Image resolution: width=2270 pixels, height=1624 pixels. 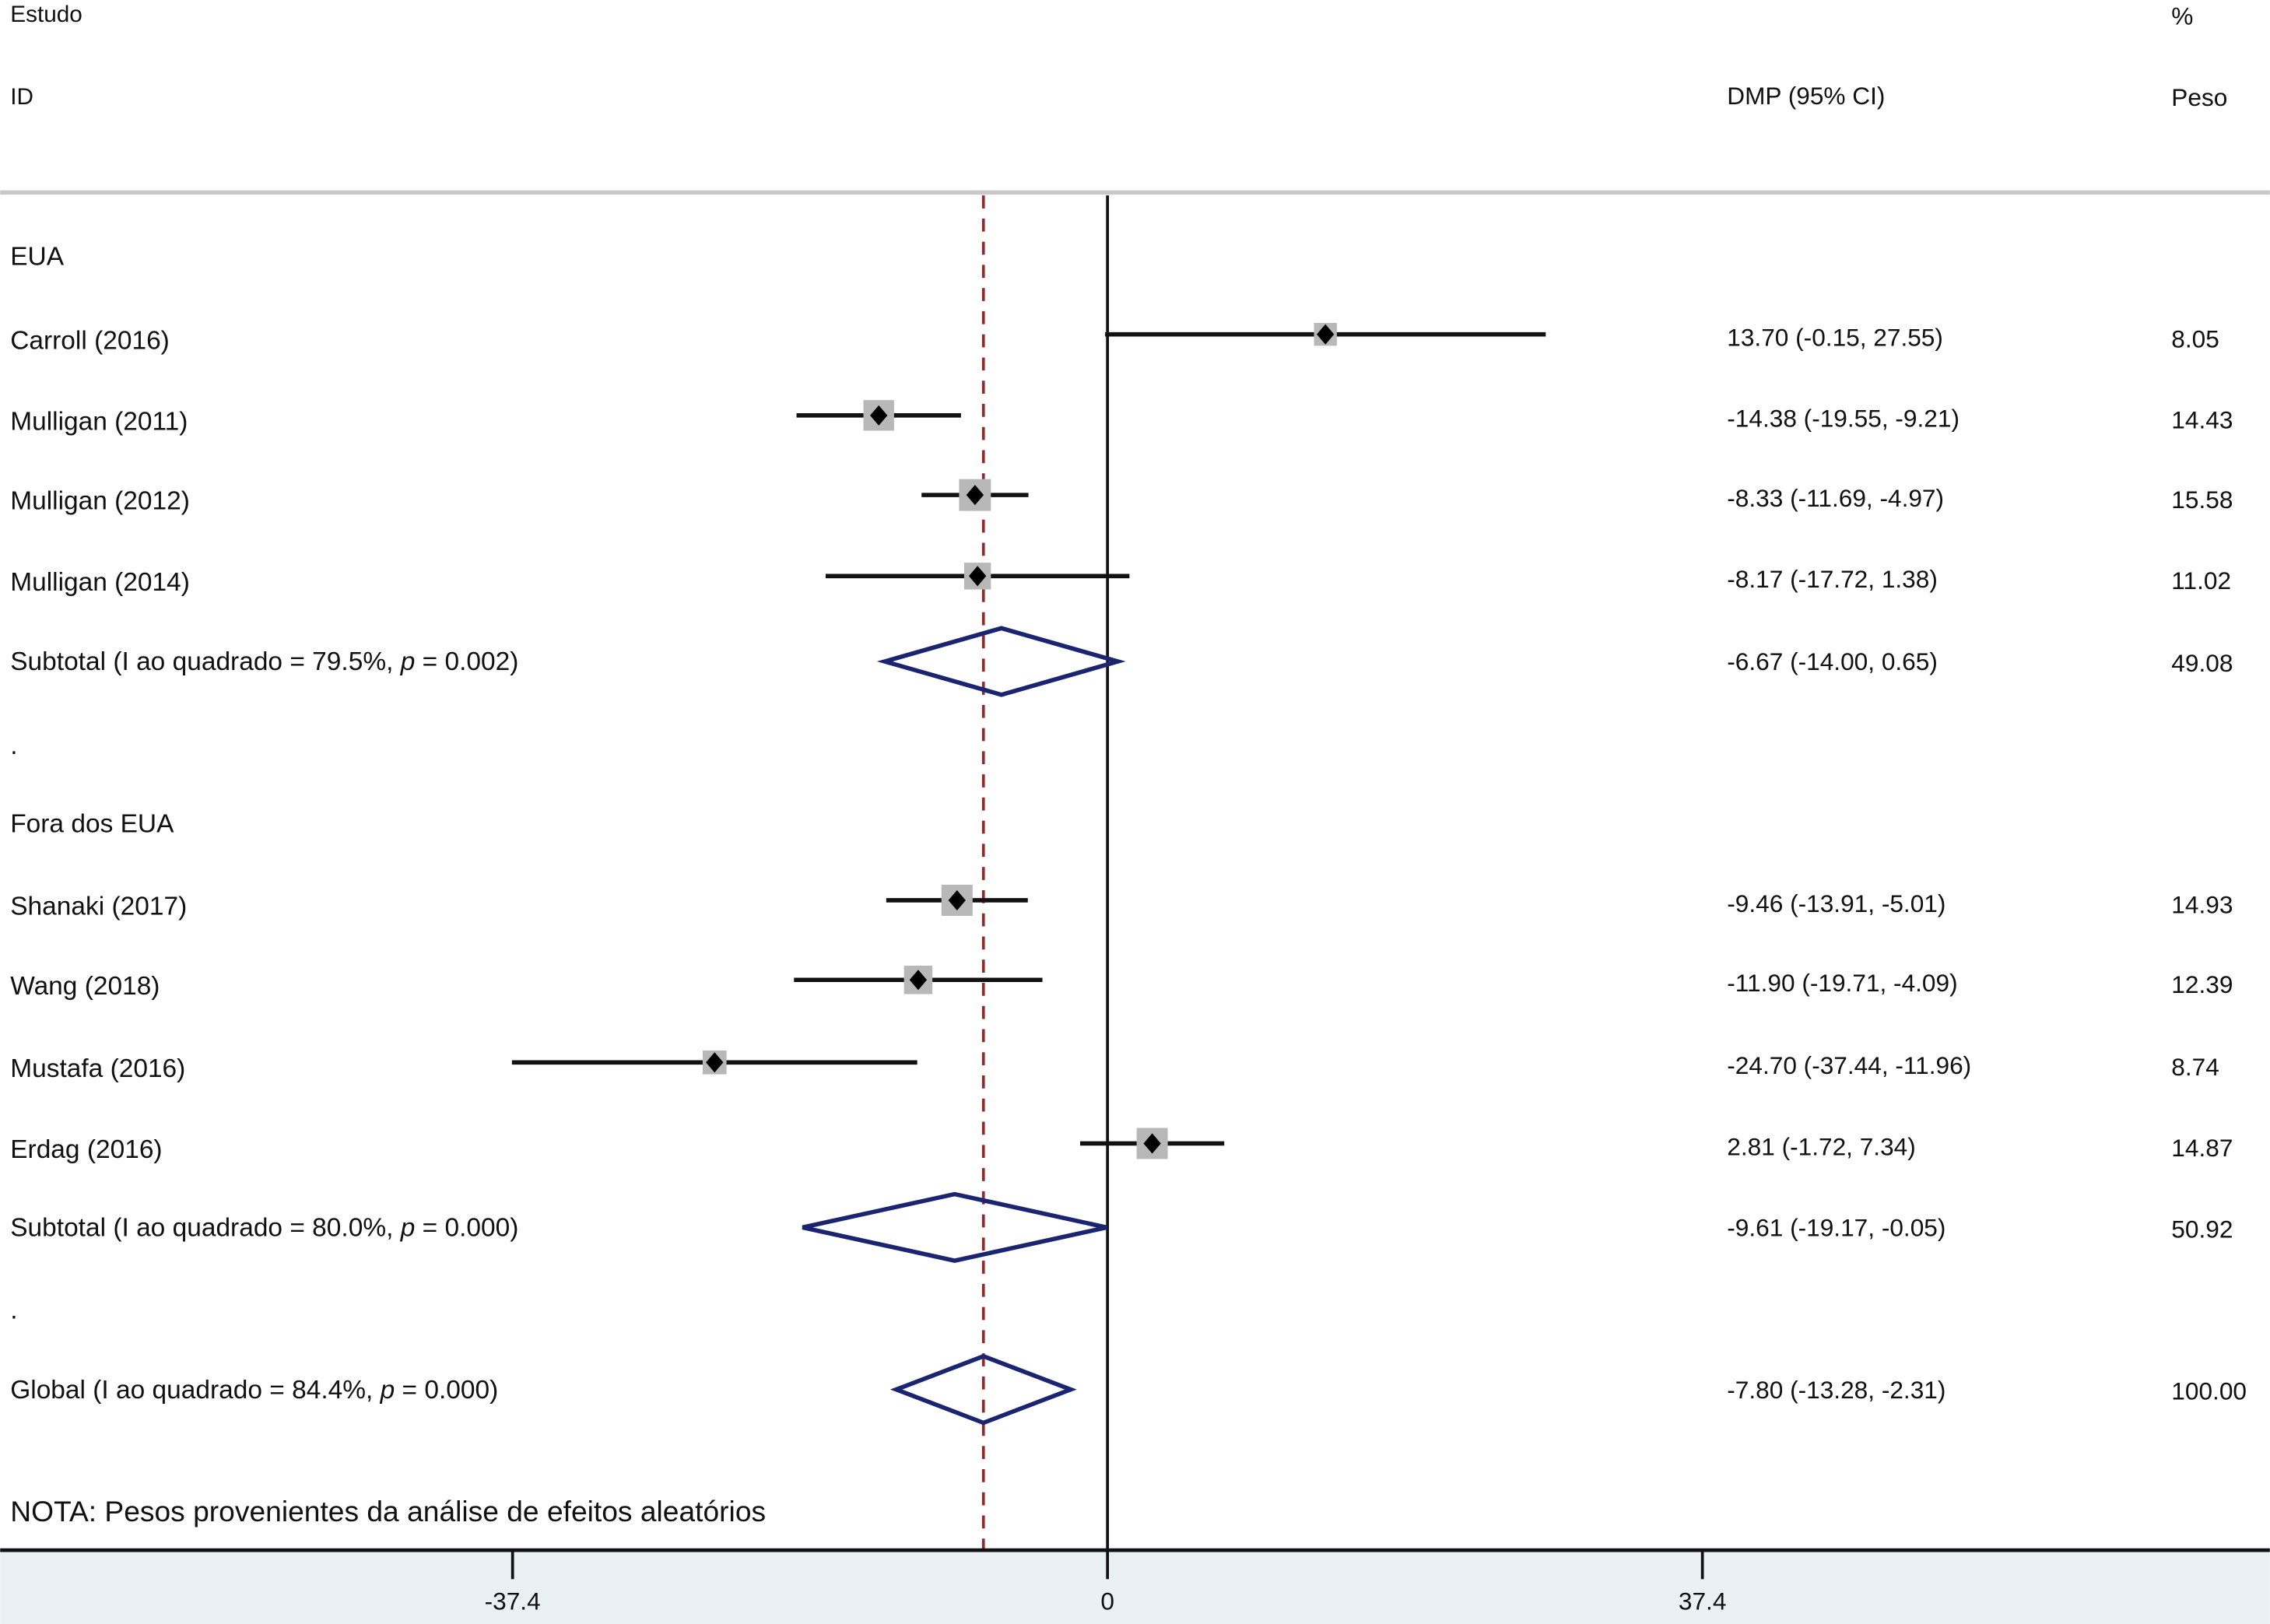 I want to click on weight-text: 8.74, so click(x=2195, y=1067).